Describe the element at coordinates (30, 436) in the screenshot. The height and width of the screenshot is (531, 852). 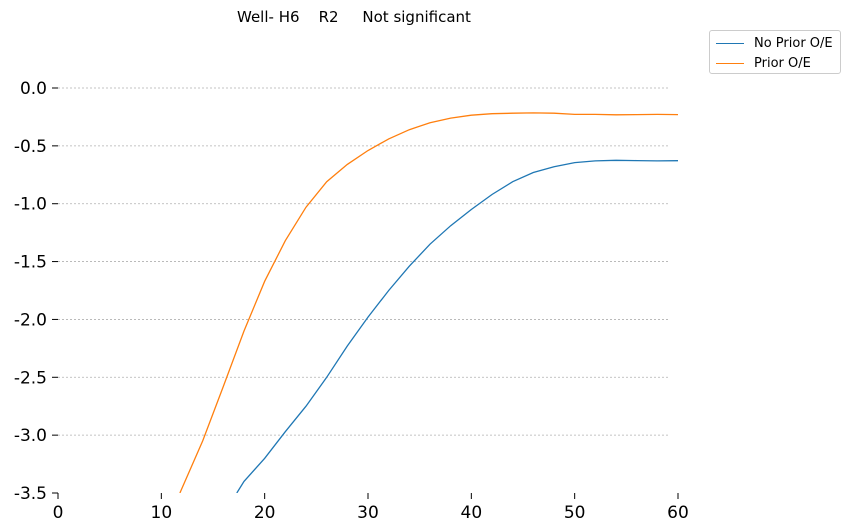
I see `y-tick-label: -3.0` at that location.